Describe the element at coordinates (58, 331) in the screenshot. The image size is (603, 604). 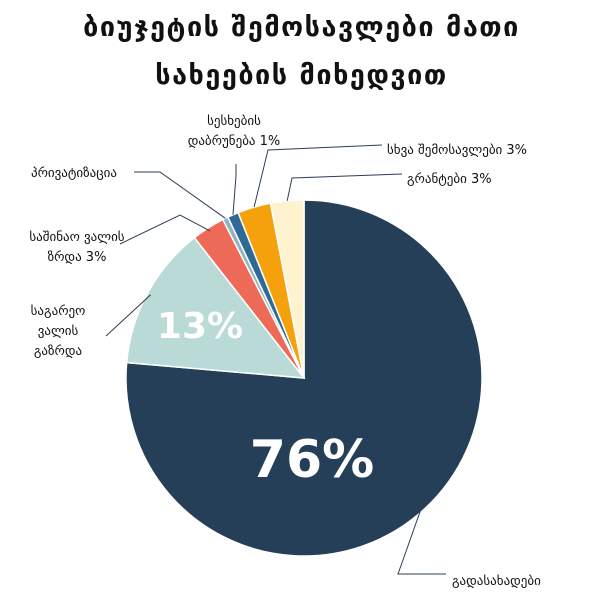
I see `slice-label-1: საგარეო ვალის გაზრდა` at that location.